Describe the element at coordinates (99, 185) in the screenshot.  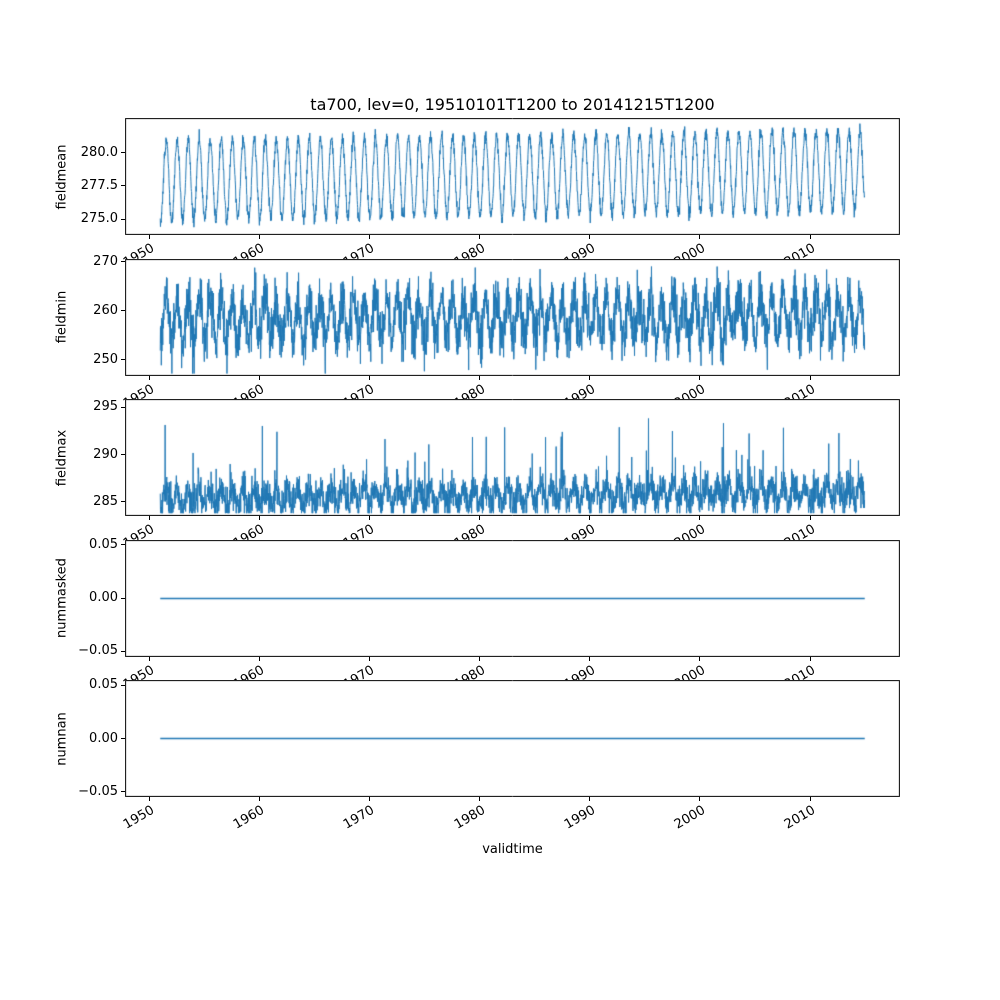
I see `y-tick-label: 277.5` at that location.